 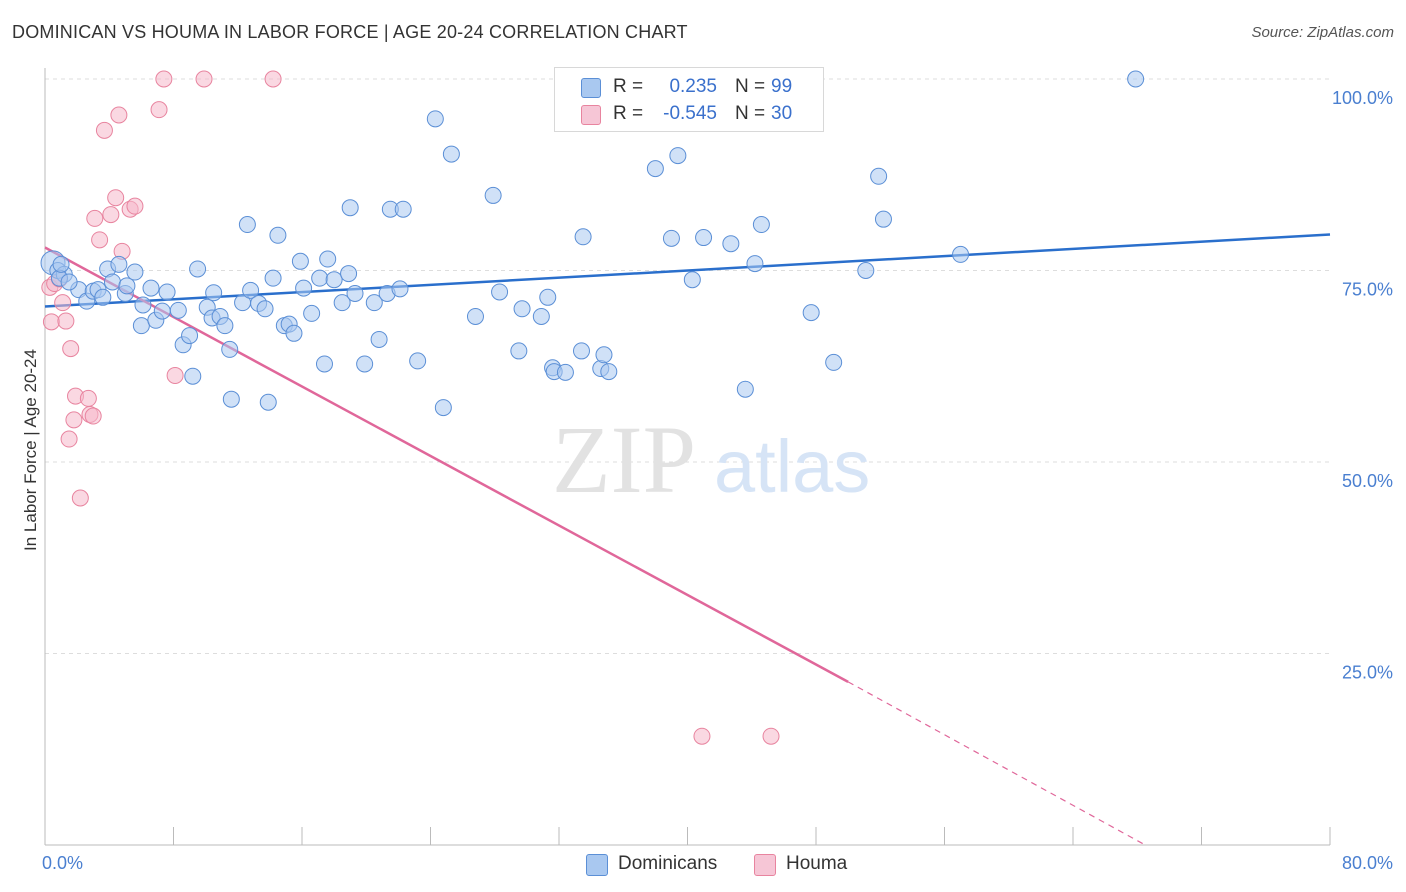 I want to click on legend-label-houma: Houma, so click(x=817, y=863).